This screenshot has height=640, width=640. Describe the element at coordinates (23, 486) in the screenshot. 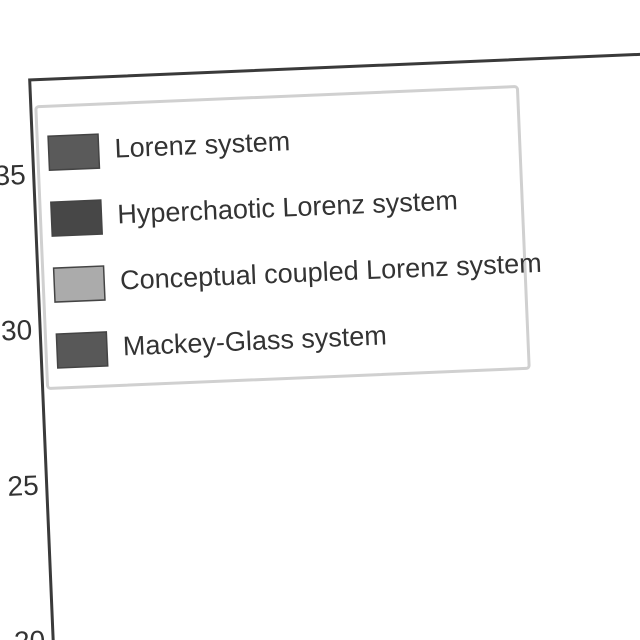

I see `y-tick-label: 25` at that location.